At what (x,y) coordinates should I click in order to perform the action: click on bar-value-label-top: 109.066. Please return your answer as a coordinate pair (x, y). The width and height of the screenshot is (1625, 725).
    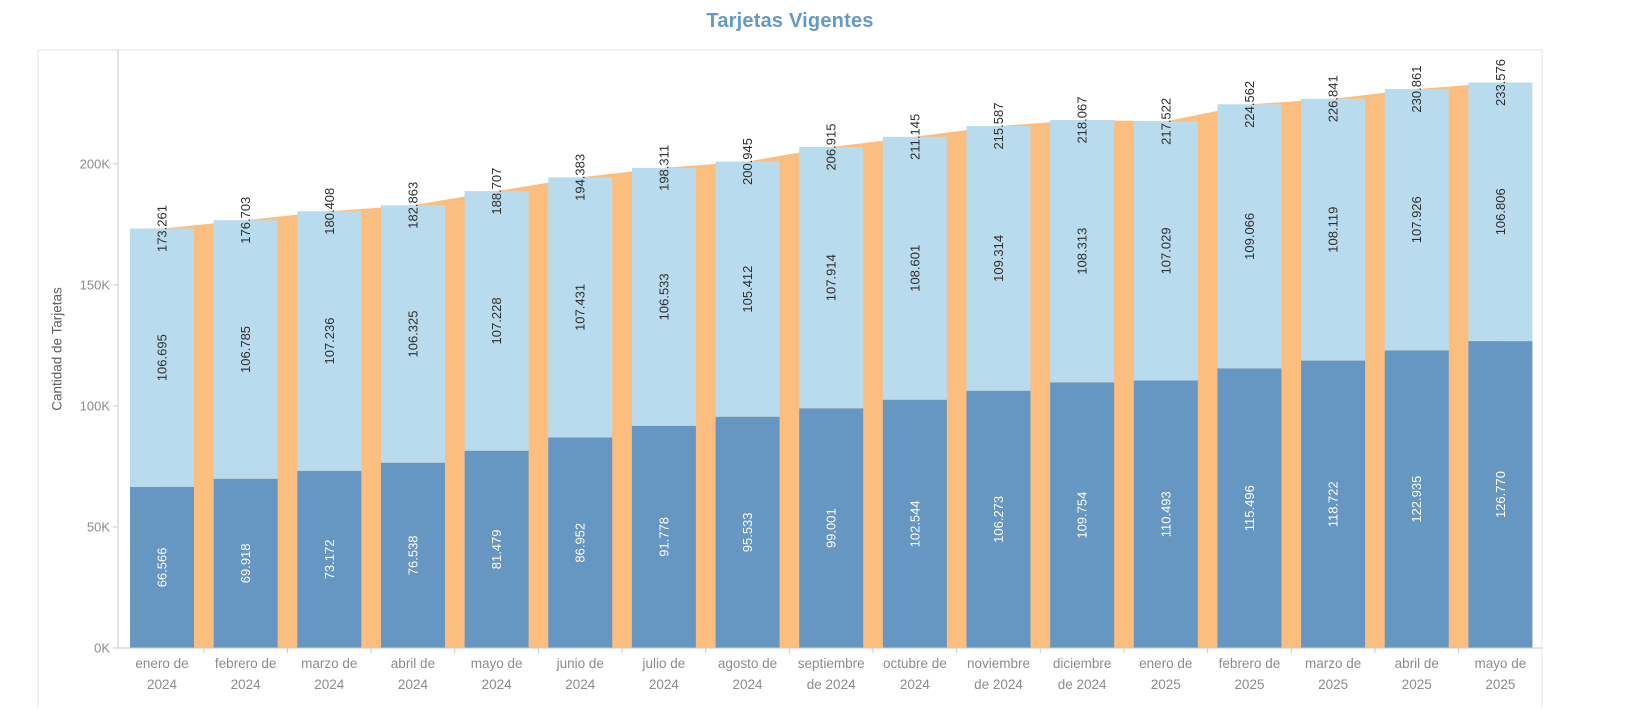
    Looking at the image, I should click on (1249, 236).